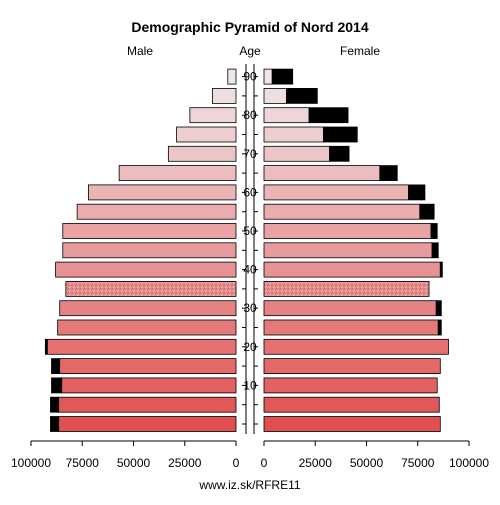  I want to click on age-header: Age, so click(250, 51).